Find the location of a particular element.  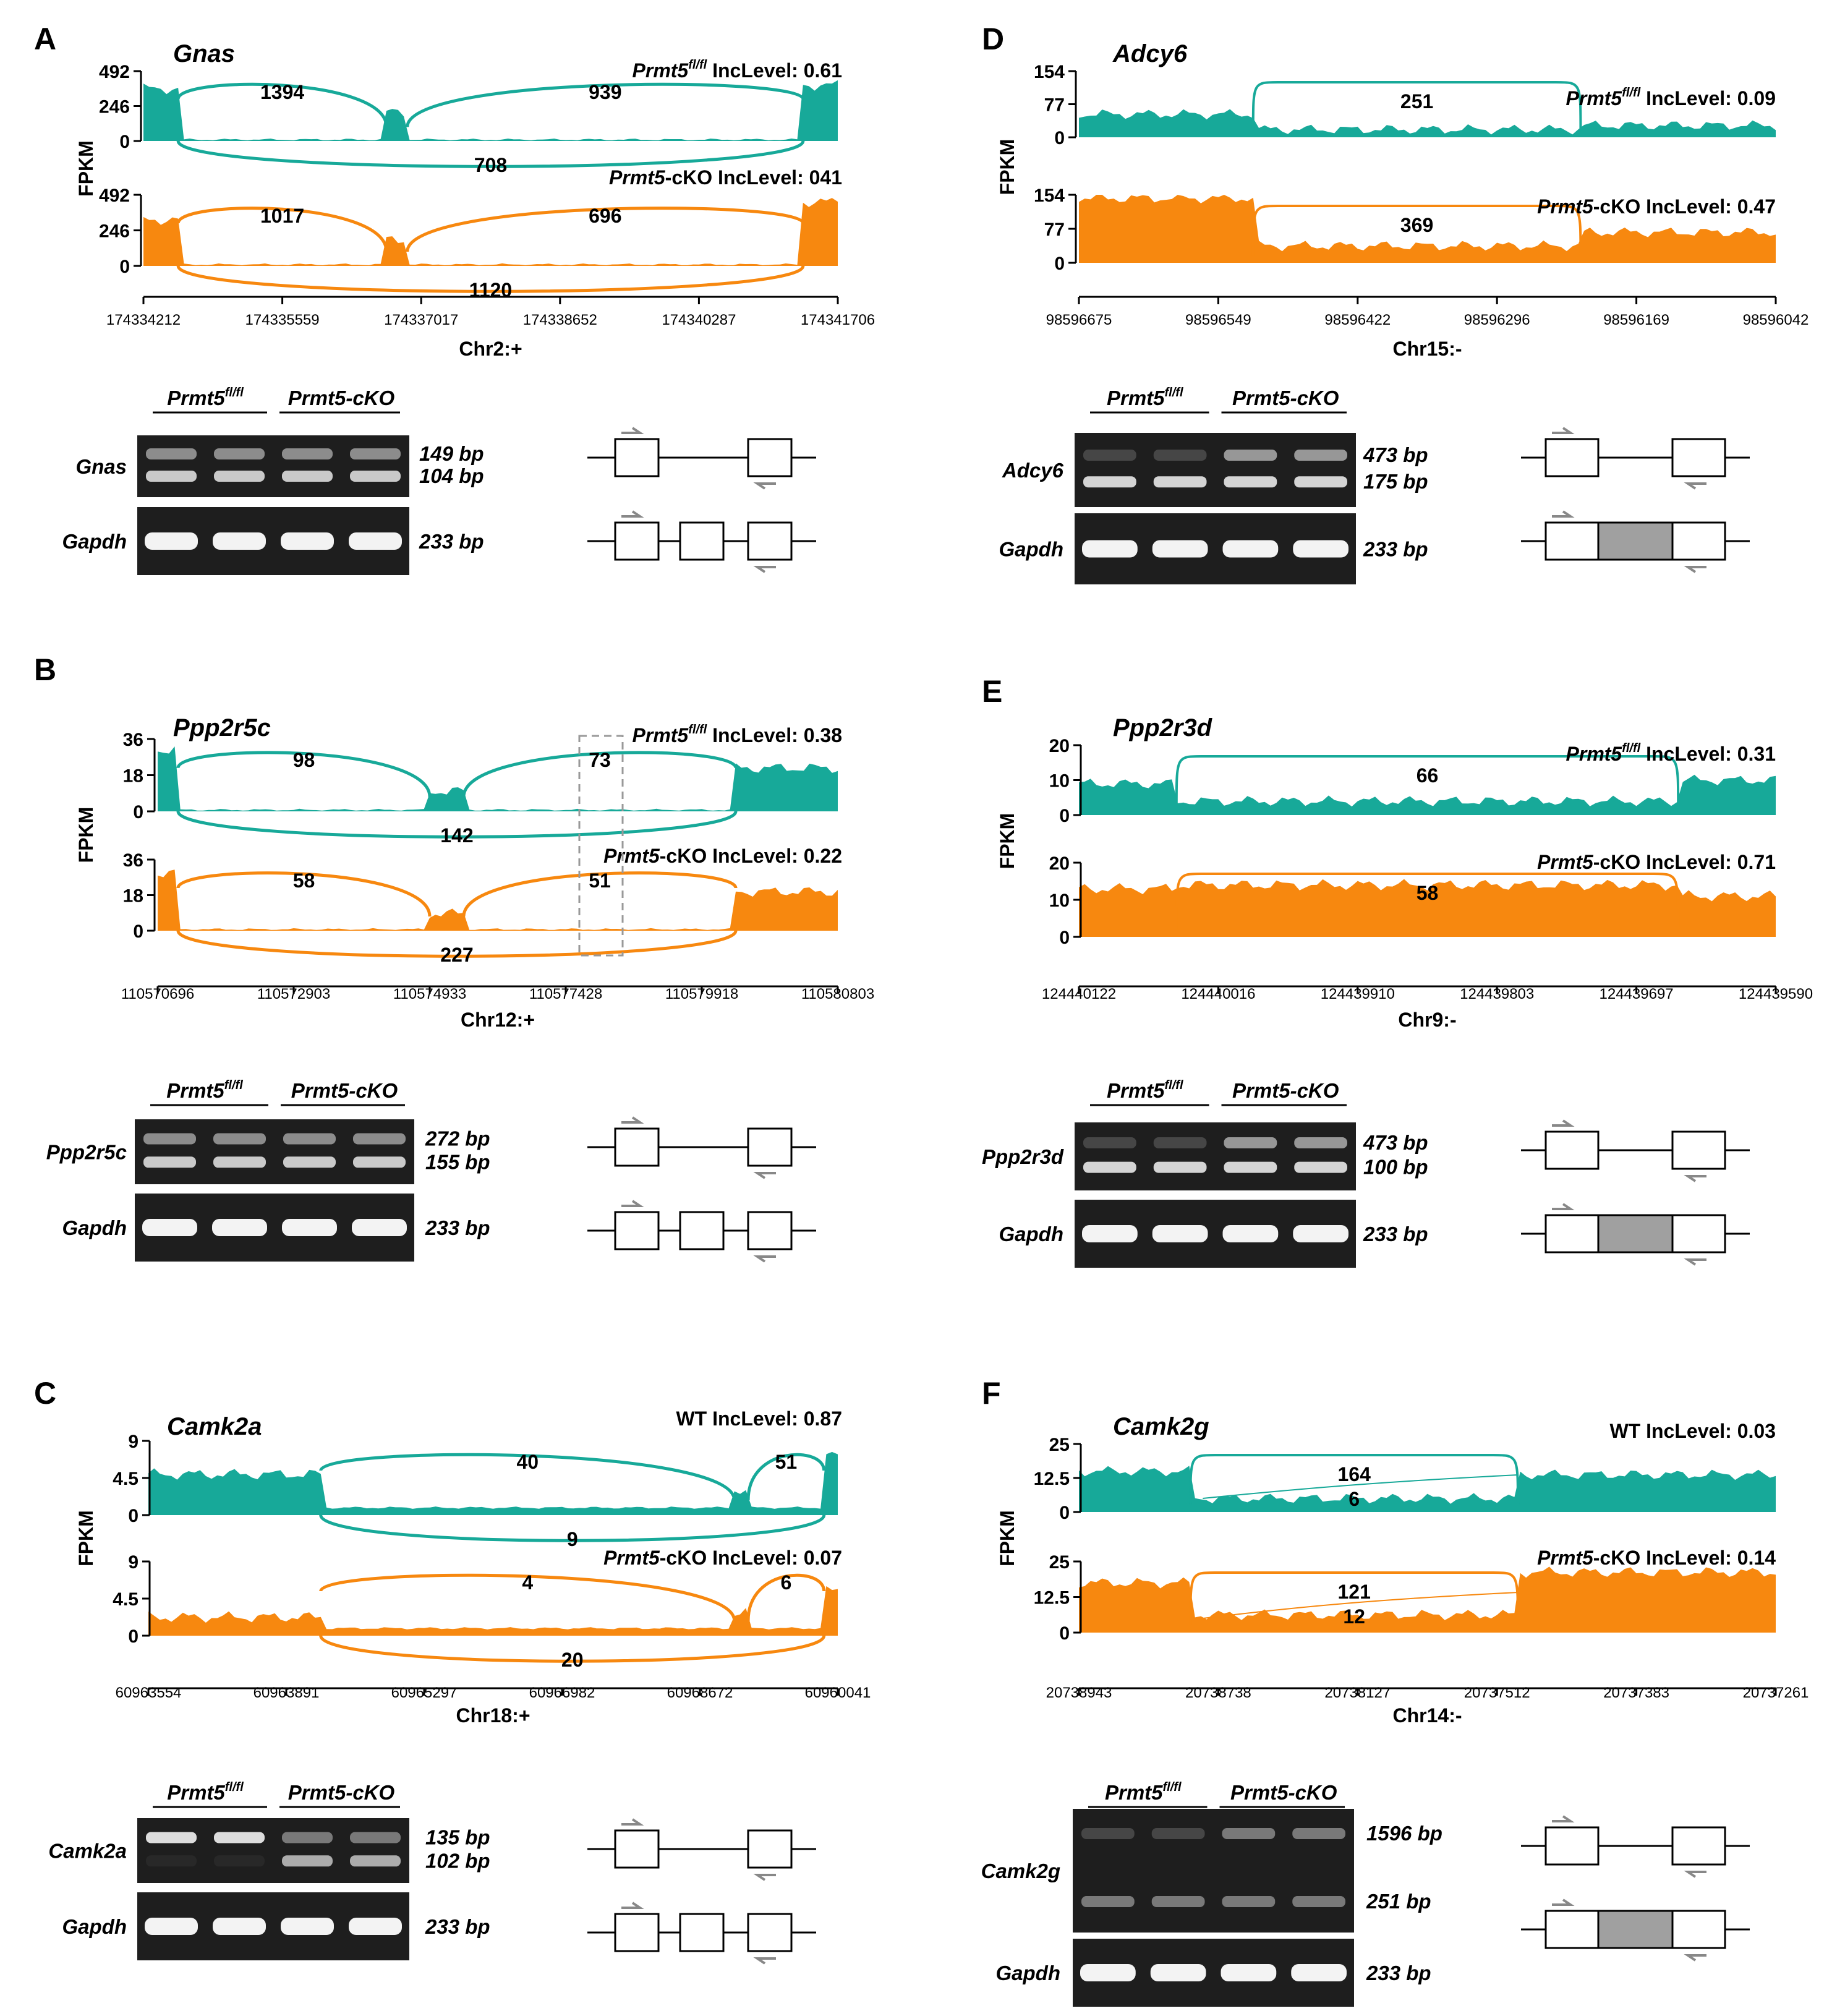

chromosome-label: Chr2:+ is located at coordinates (490, 349).